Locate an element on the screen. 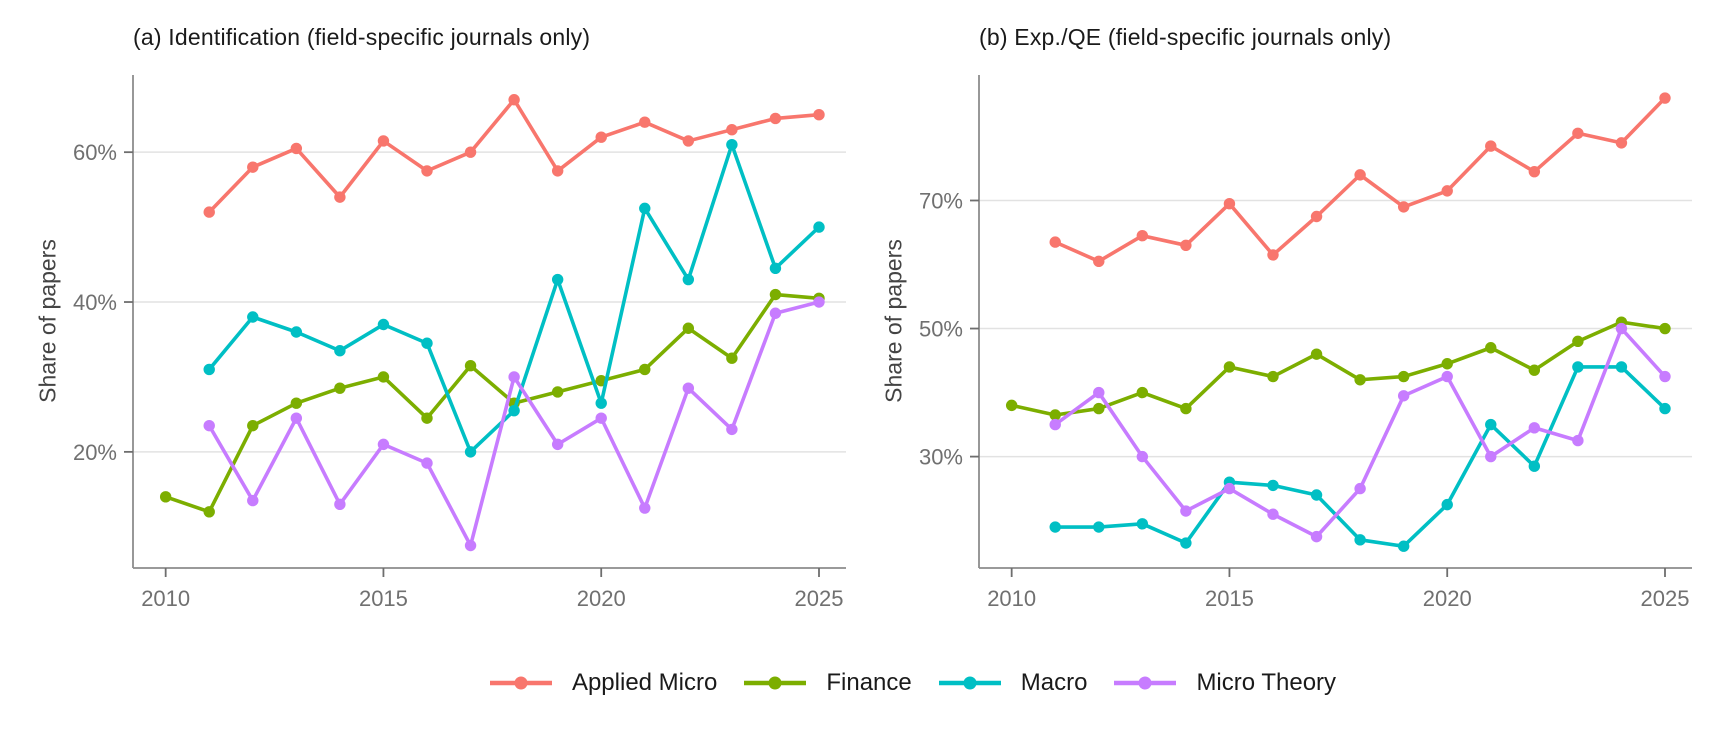  point-finance-2024-panel-a is located at coordinates (775, 294).